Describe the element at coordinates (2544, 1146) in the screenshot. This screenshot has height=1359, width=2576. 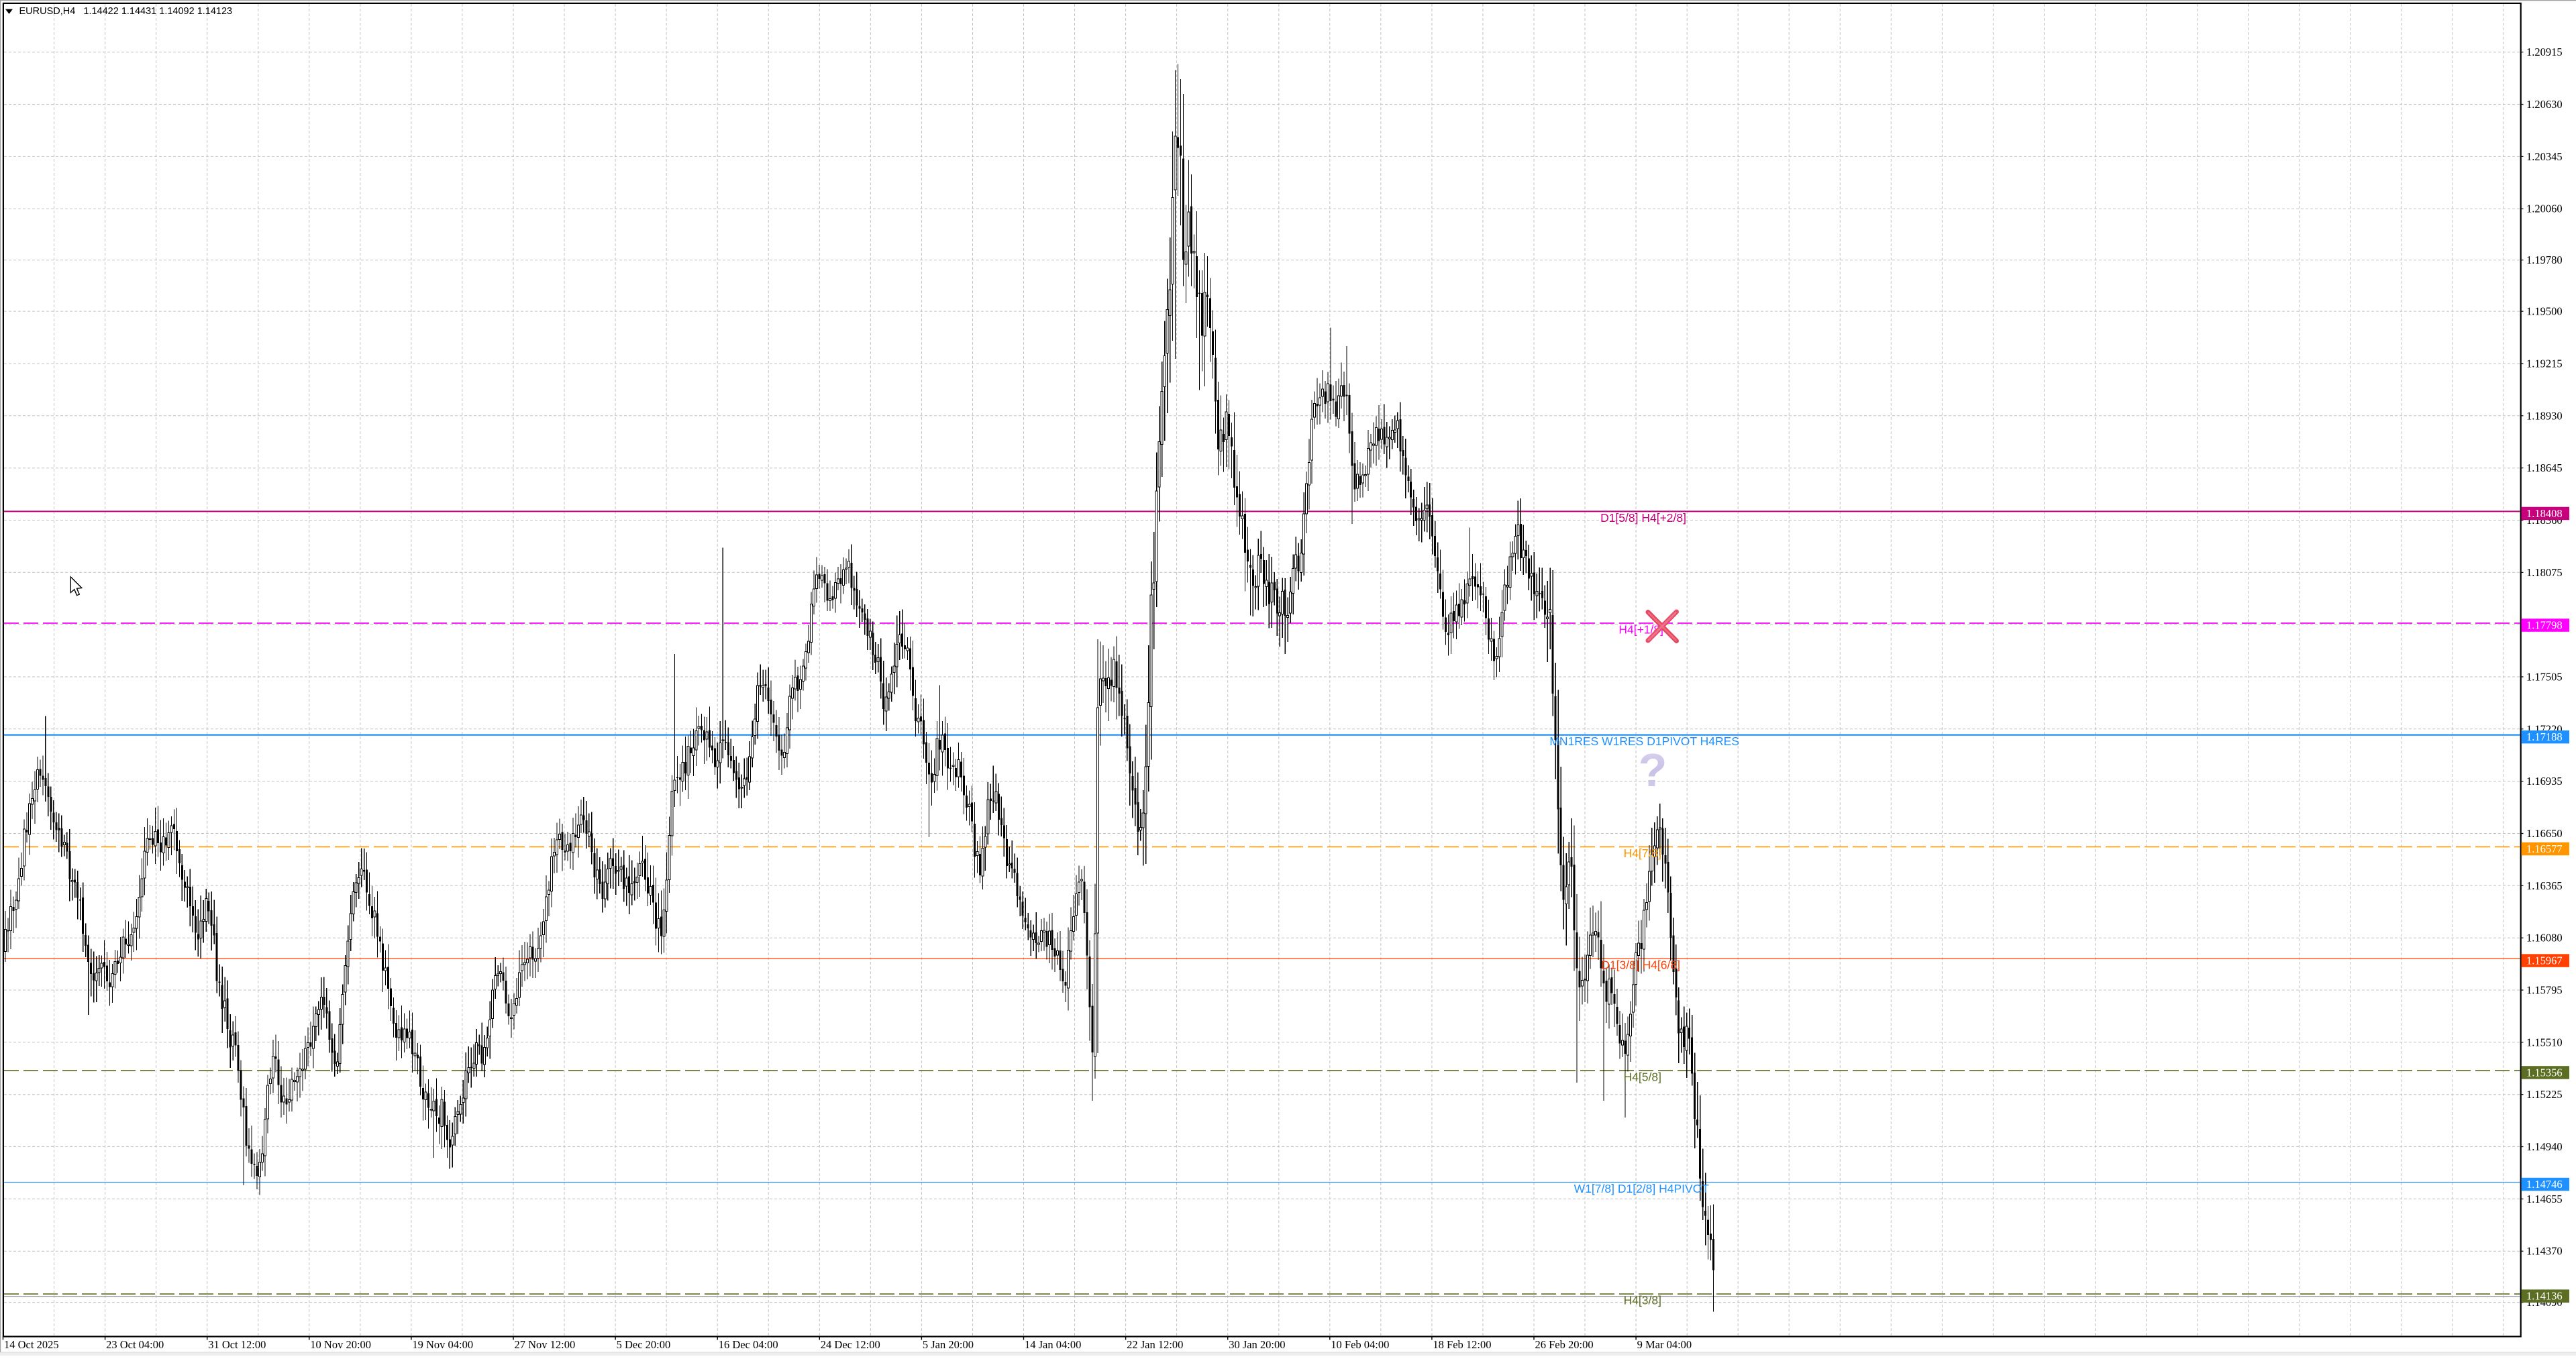
I see `svg-text: 1.14940` at that location.